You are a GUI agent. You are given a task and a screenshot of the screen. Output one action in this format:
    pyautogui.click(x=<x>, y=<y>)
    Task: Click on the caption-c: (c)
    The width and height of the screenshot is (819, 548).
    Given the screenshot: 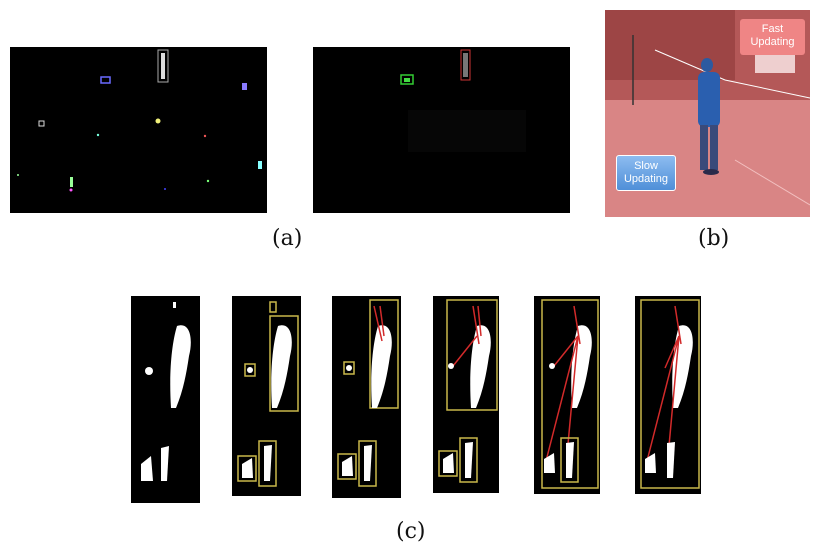 What is the action you would take?
    pyautogui.click(x=411, y=531)
    